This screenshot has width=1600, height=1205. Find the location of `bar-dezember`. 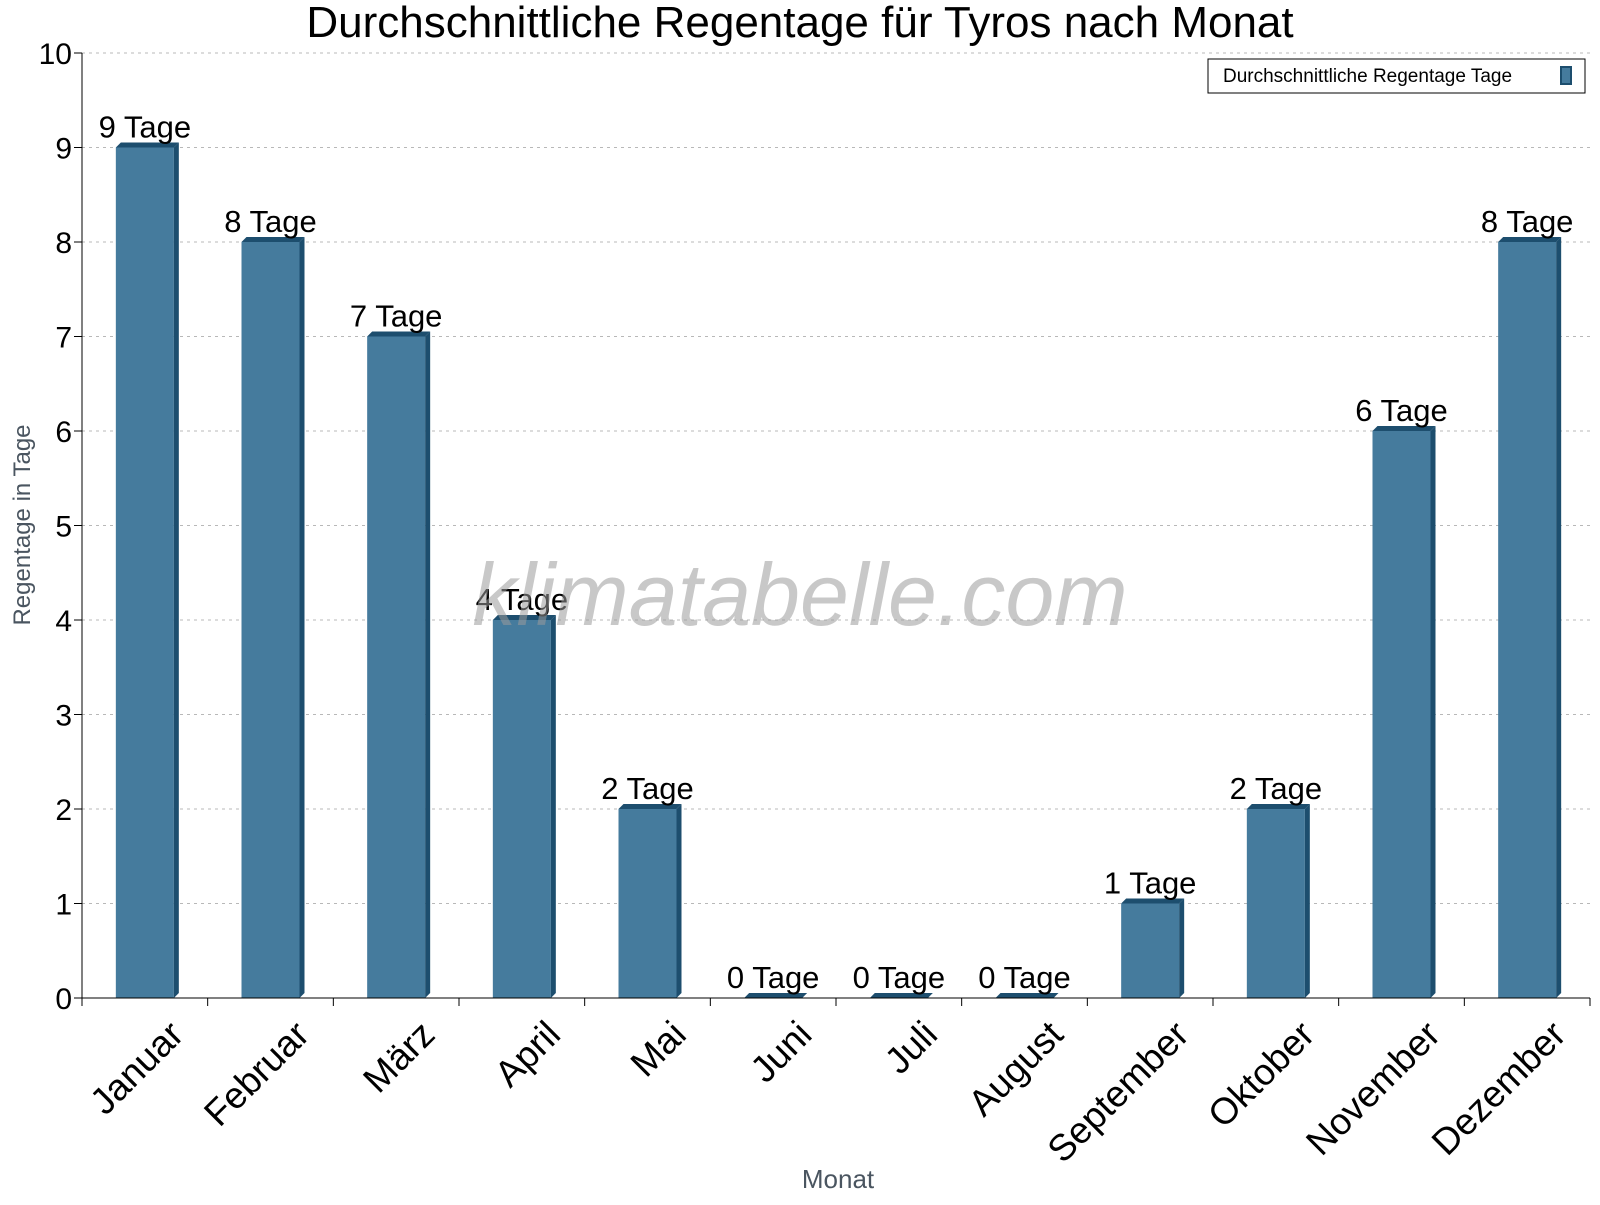

bar-dezember is located at coordinates (1530, 617).